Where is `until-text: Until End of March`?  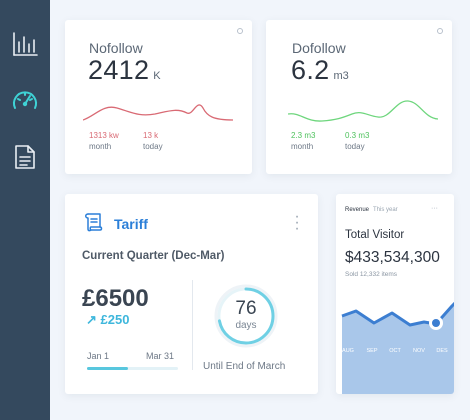
until-text: Until End of March is located at coordinates (244, 366).